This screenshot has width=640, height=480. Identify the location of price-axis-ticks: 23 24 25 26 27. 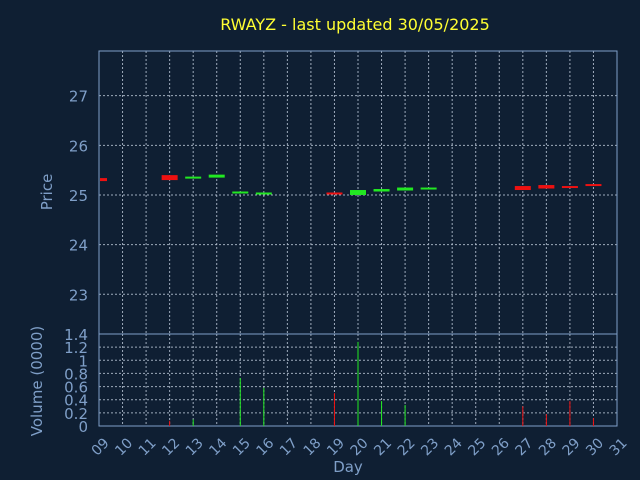
(78, 196).